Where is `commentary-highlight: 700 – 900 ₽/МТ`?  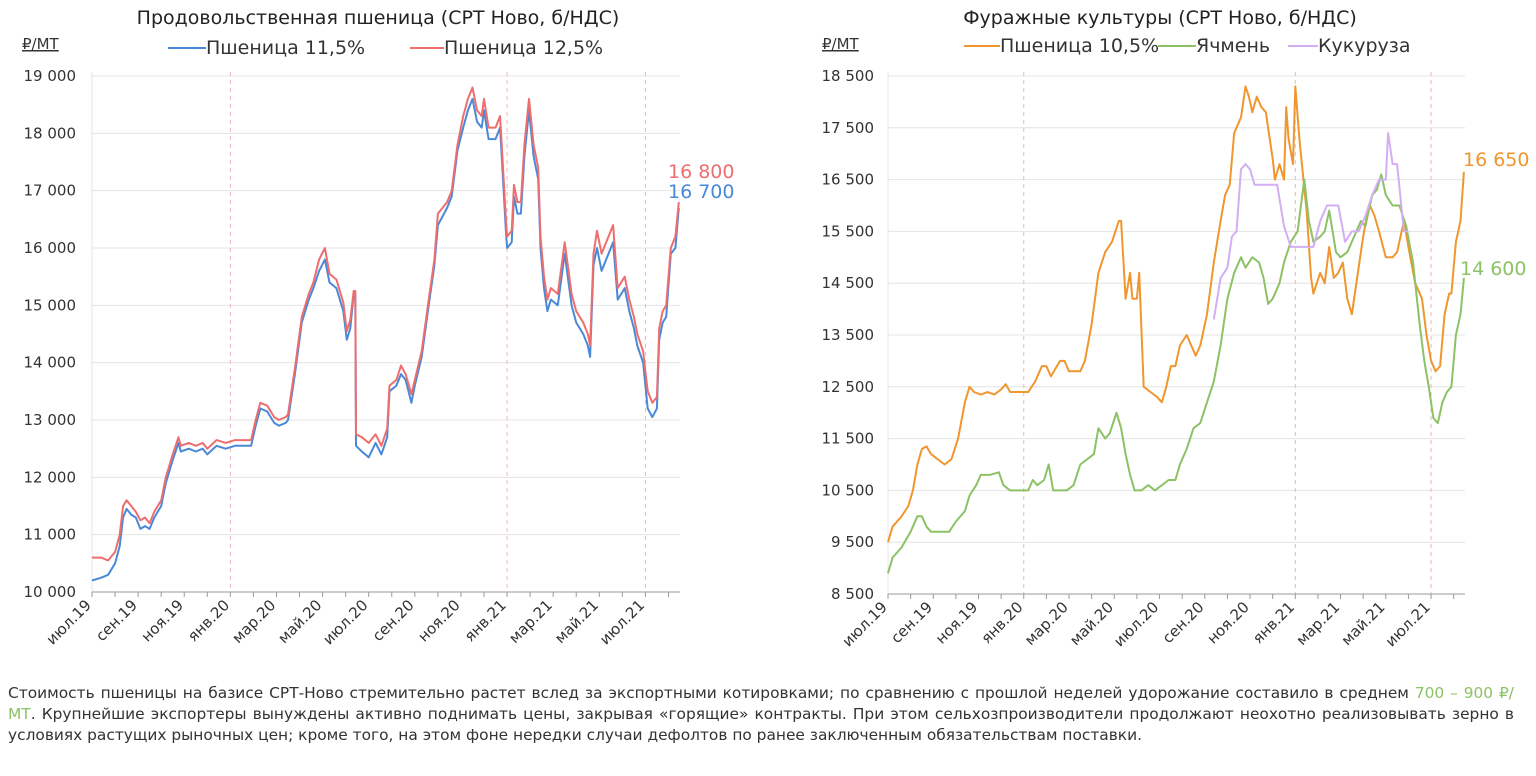 commentary-highlight: 700 – 900 ₽/МТ is located at coordinates (761, 703).